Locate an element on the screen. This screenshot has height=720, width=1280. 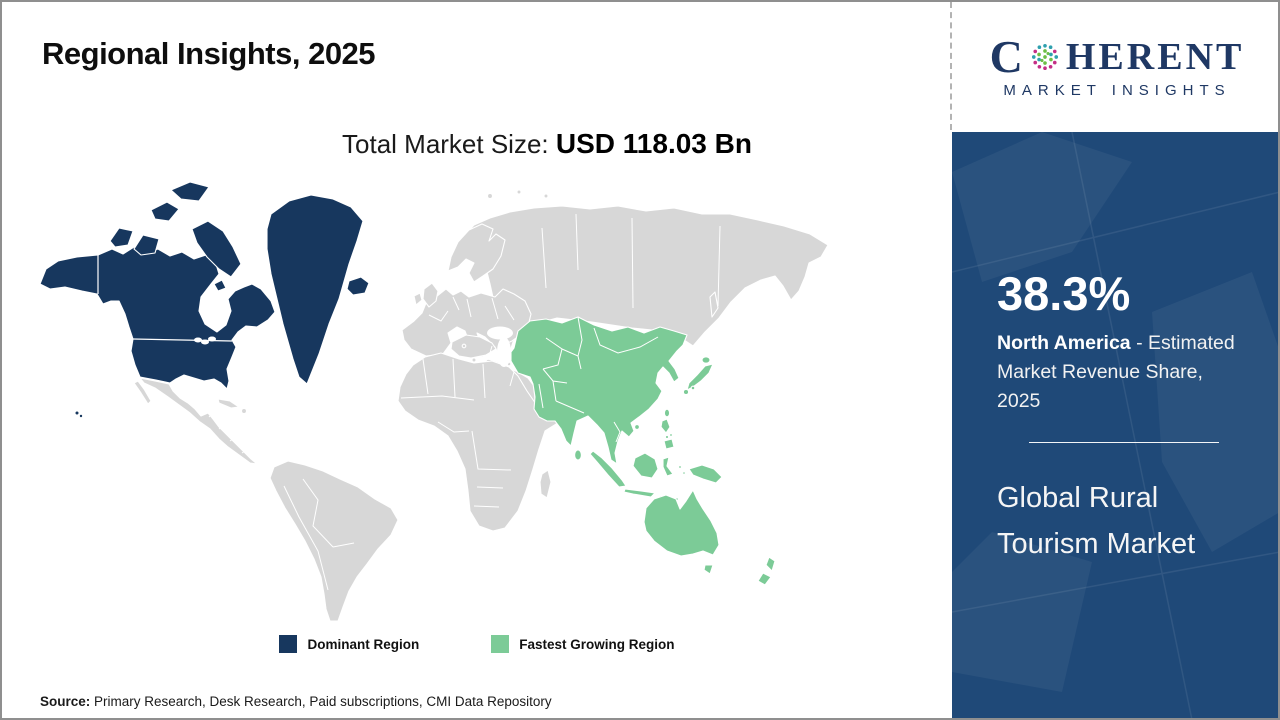
map-country-borders-green is located at coordinates (607, 382).